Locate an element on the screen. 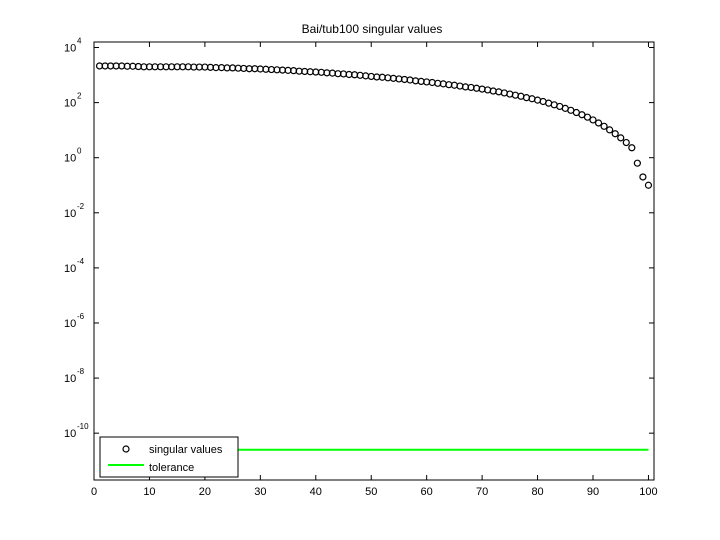 This screenshot has width=720, height=540. x-tick-label: 90 is located at coordinates (593, 492).